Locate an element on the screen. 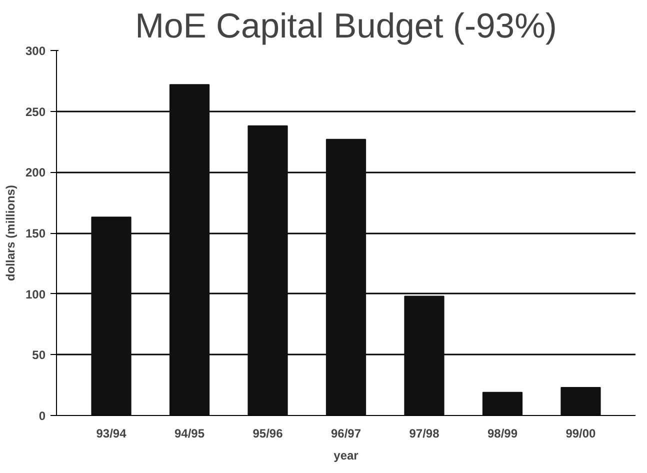 The width and height of the screenshot is (647, 473). x-tick-label: 93/94 is located at coordinates (111, 433).